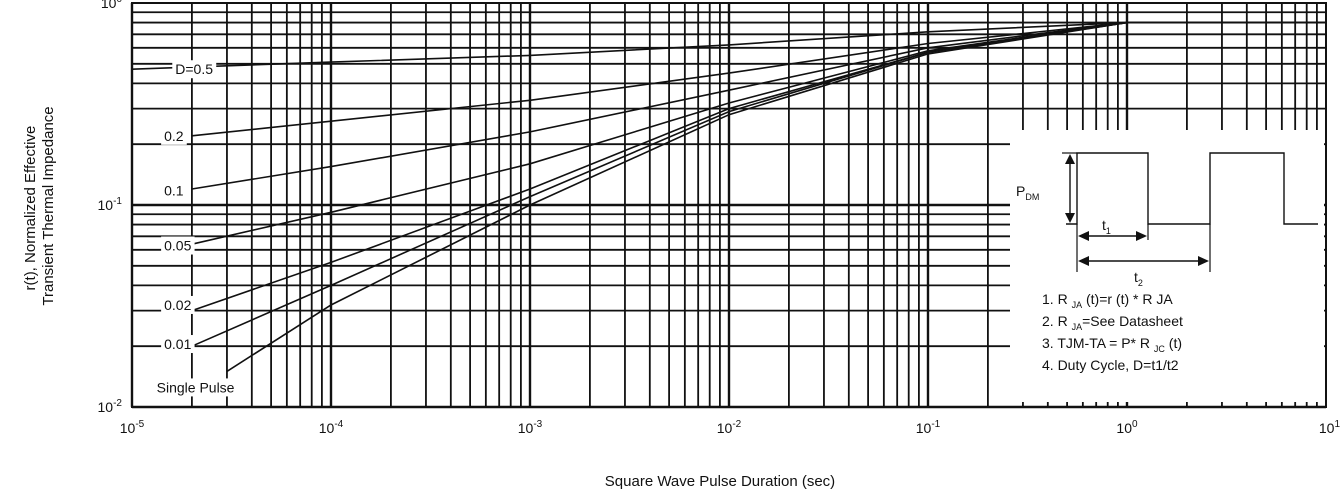 The image size is (1342, 493). What do you see at coordinates (1083, 236) in the screenshot?
I see `t1-arrowhead-left` at bounding box center [1083, 236].